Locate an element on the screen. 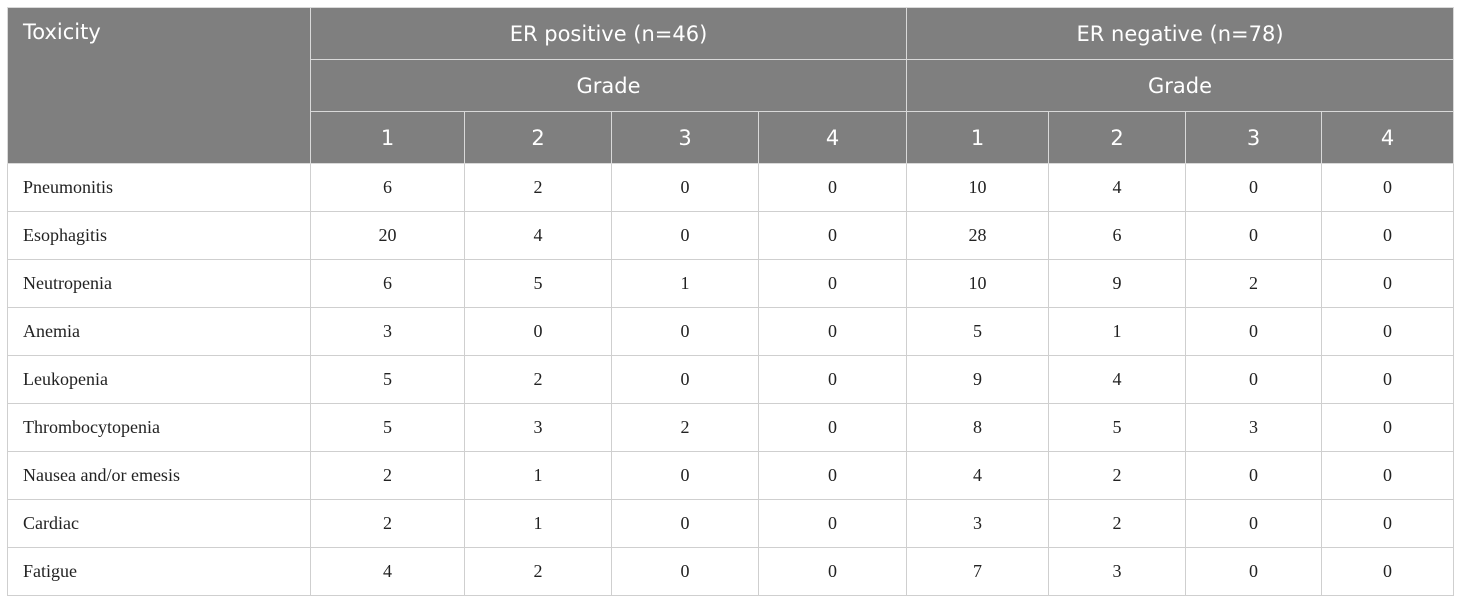 The width and height of the screenshot is (1460, 606). grade-header-er-positive: Grade is located at coordinates (608, 85).